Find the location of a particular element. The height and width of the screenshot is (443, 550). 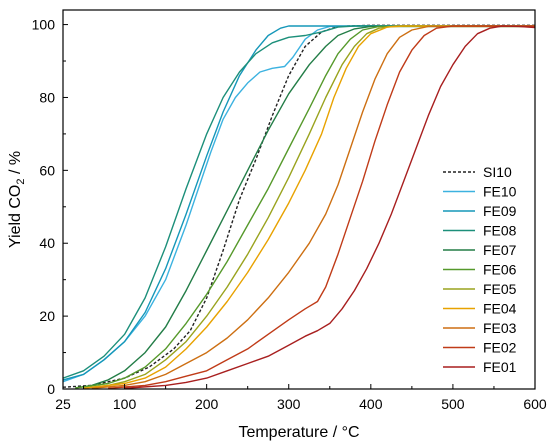

legend-label-fe01: FE01 is located at coordinates (500, 367).